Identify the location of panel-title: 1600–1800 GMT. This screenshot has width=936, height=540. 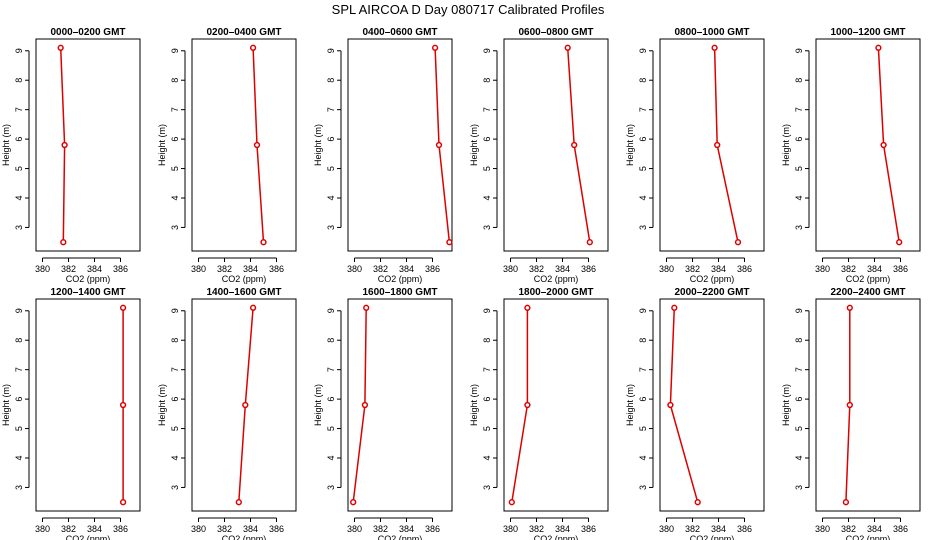
(399, 292).